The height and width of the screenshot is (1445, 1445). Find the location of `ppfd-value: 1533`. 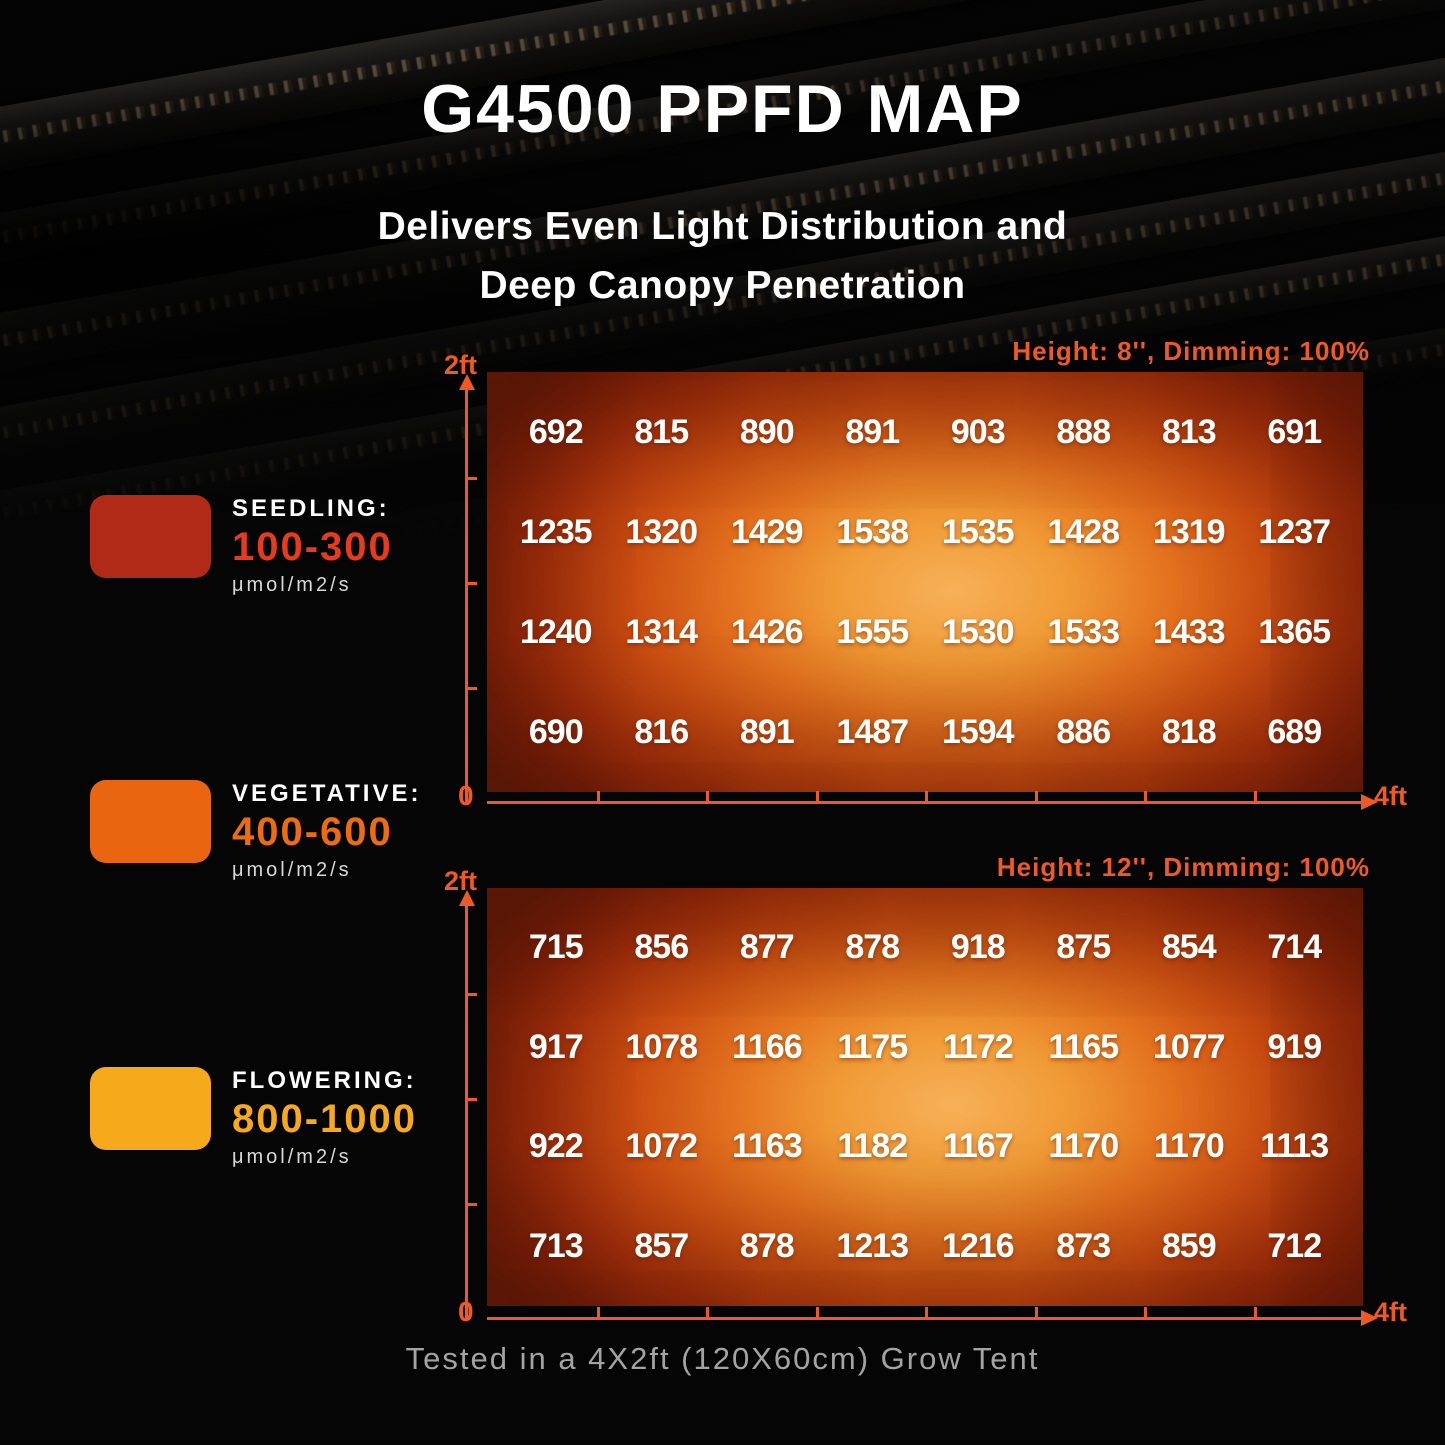

ppfd-value: 1533 is located at coordinates (1083, 631).